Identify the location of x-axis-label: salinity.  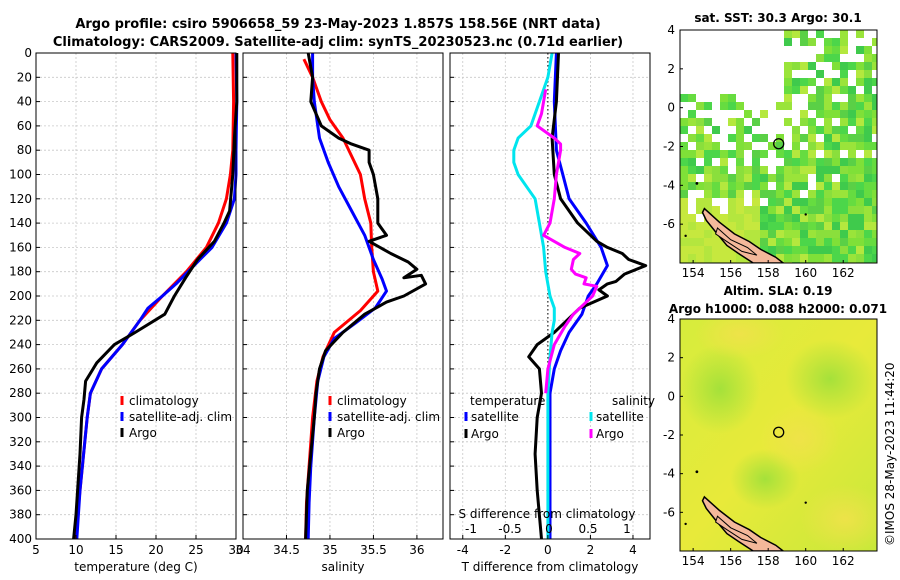
(342, 567).